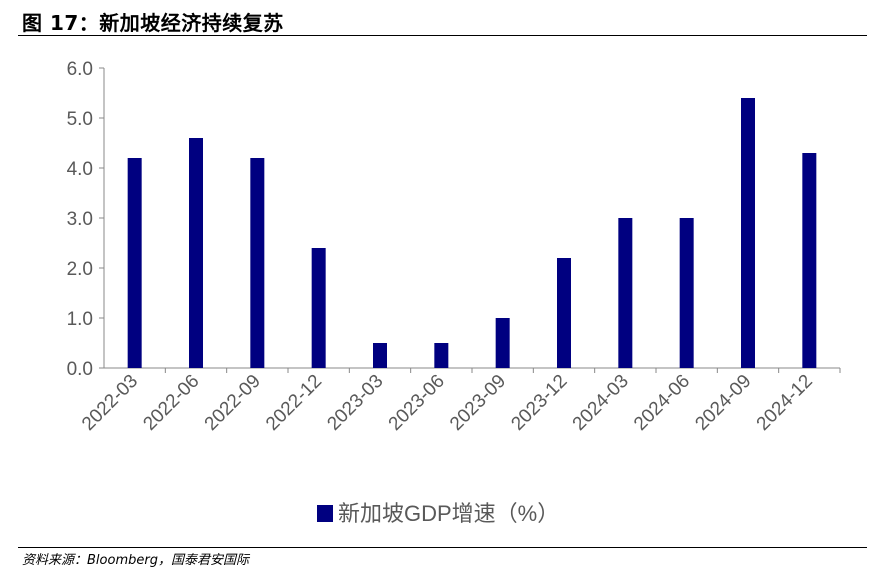 This screenshot has width=875, height=574. I want to click on x-tick-label: 2023-06, so click(417, 403).